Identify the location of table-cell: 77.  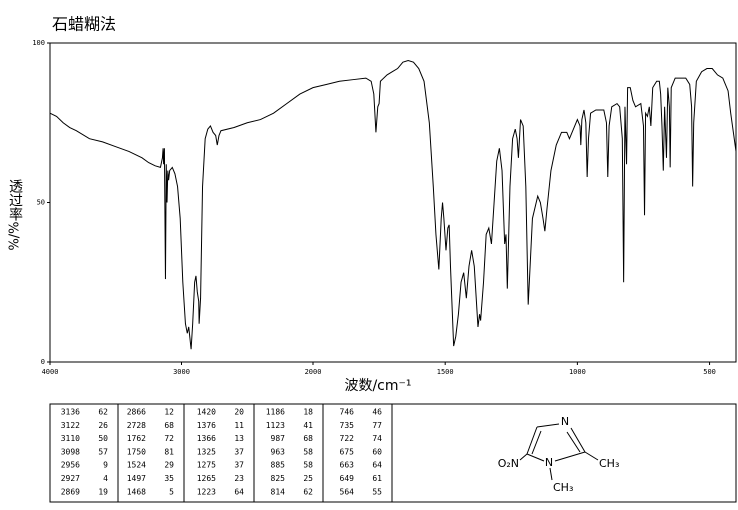
(377, 425).